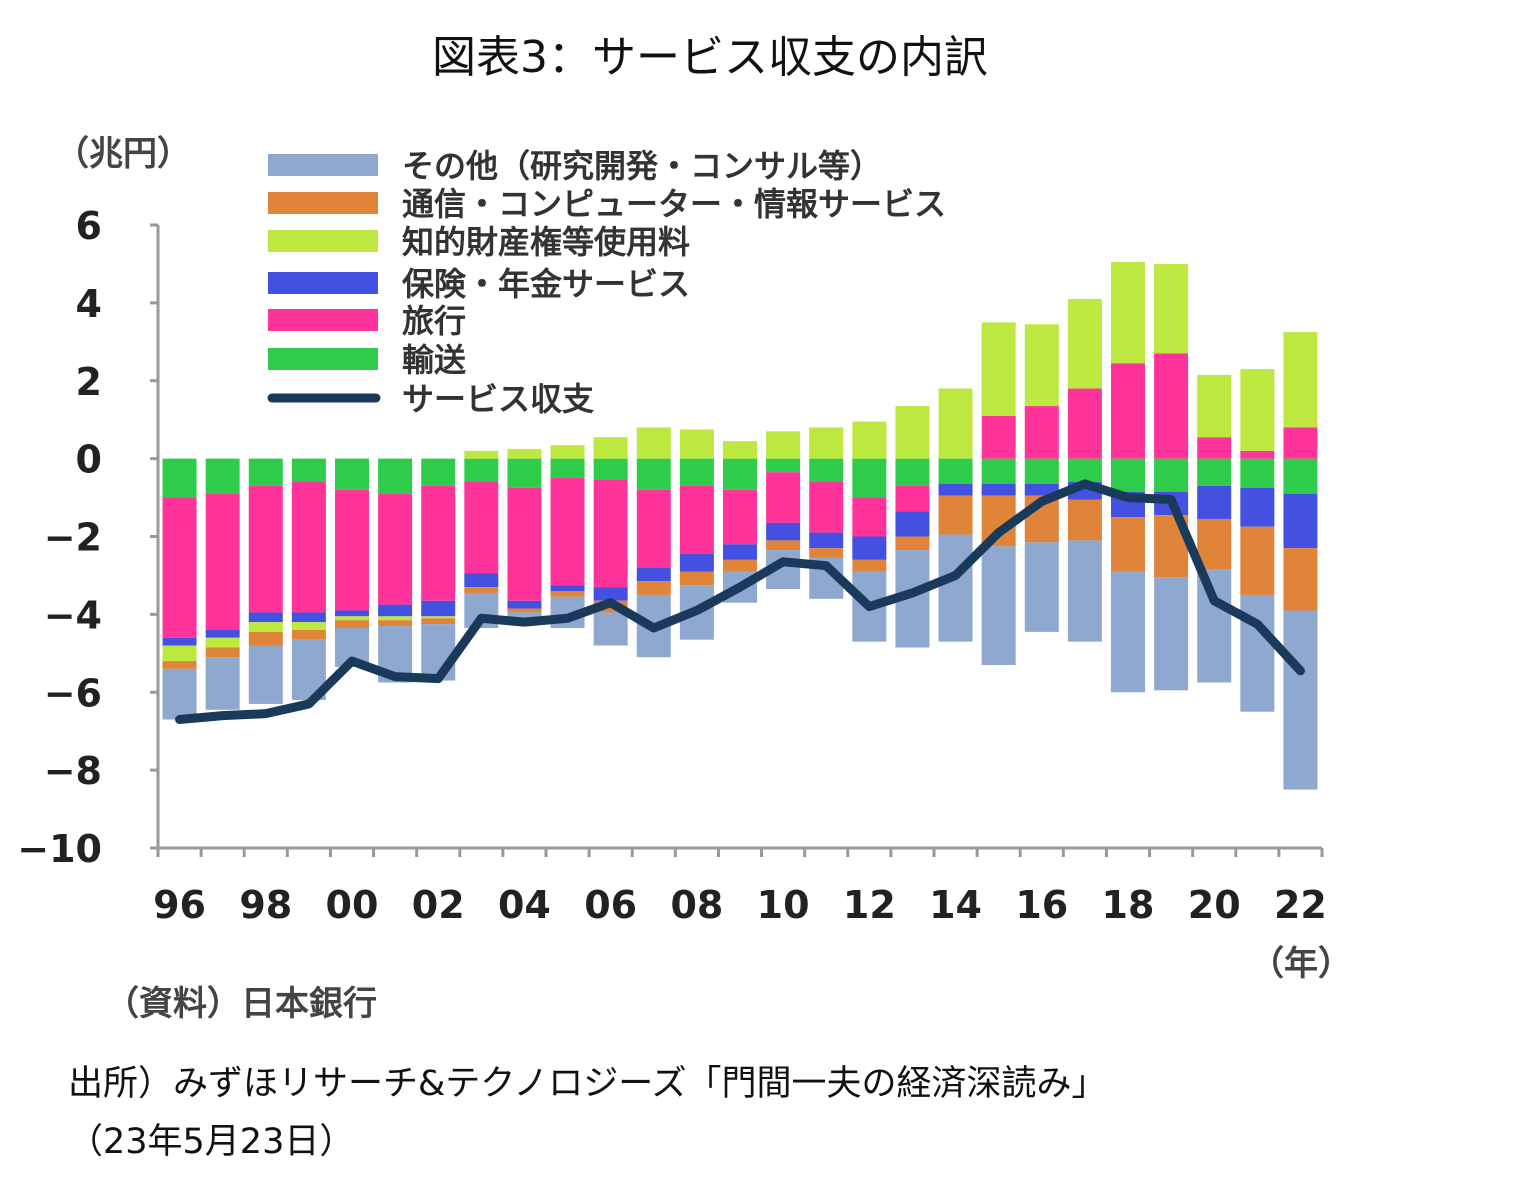  Describe the element at coordinates (642, 166) in the screenshot. I see `legend-label: その他（研究開発・コンサル等）` at that location.